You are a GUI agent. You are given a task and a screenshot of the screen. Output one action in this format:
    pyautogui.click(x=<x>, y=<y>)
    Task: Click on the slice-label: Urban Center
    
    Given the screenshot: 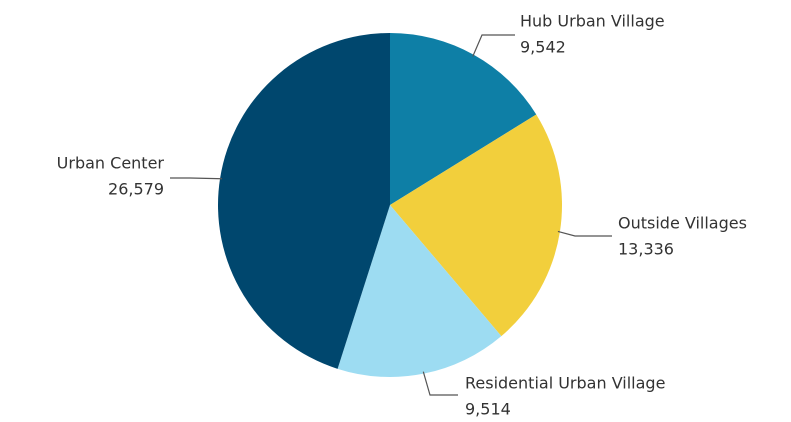 What is the action you would take?
    pyautogui.click(x=111, y=163)
    